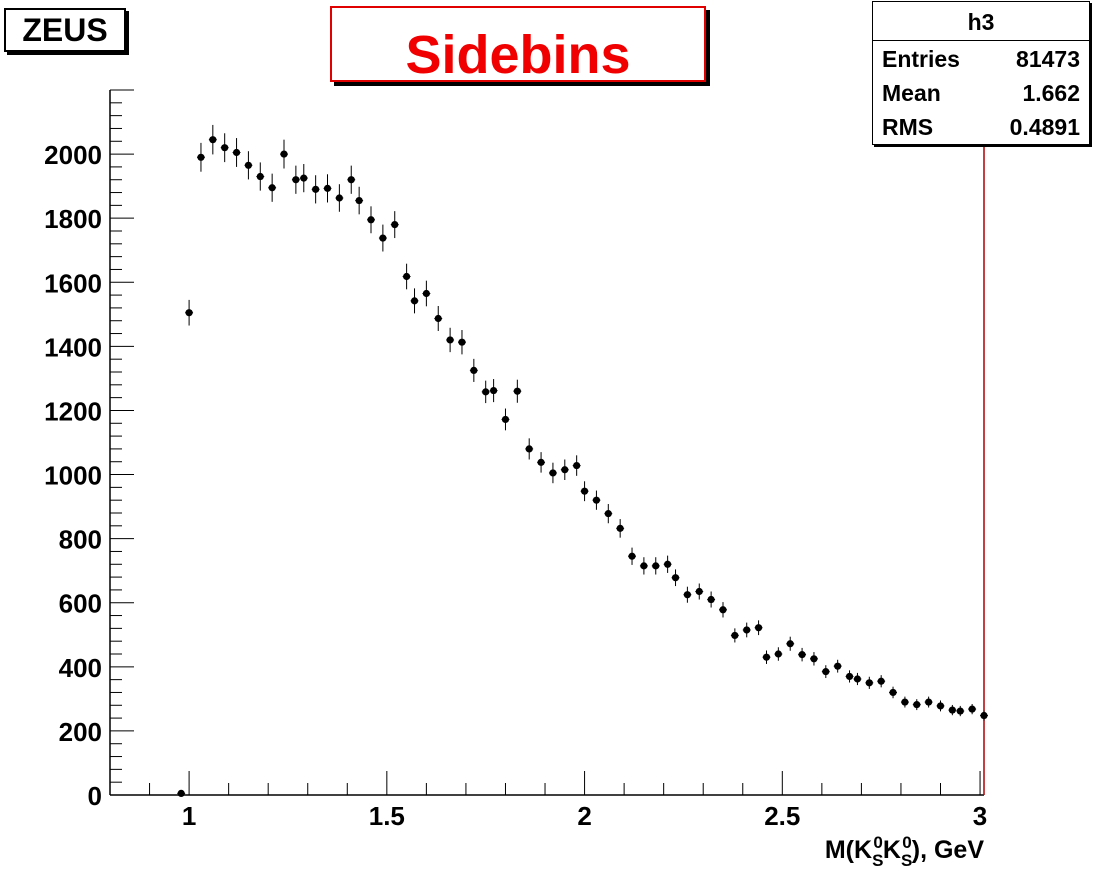 This screenshot has width=1093, height=883. Describe the element at coordinates (782, 816) in the screenshot. I see `x-tick-label: 2.5` at that location.